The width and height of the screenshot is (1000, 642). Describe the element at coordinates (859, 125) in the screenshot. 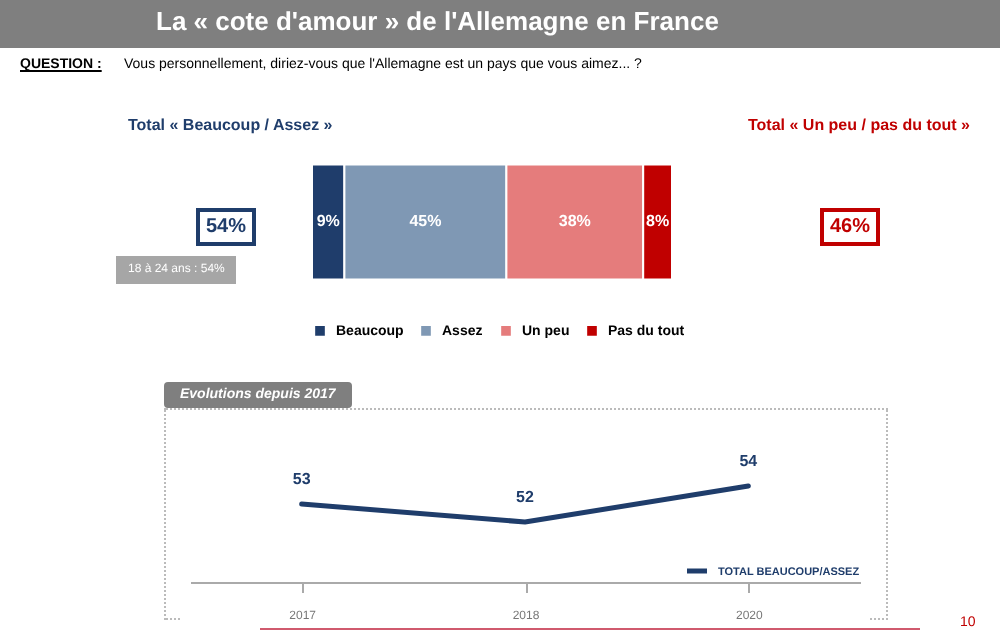

I see `text: Total « Un peu / pas du tout »` at that location.